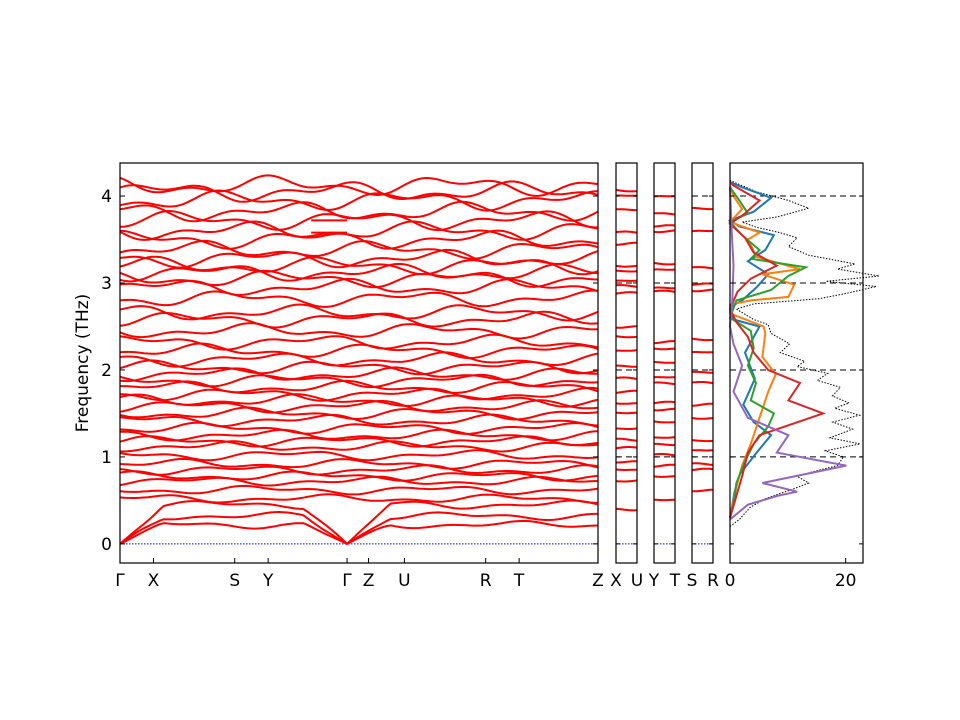  Describe the element at coordinates (106, 371) in the screenshot. I see `y-tick-label: 2` at that location.